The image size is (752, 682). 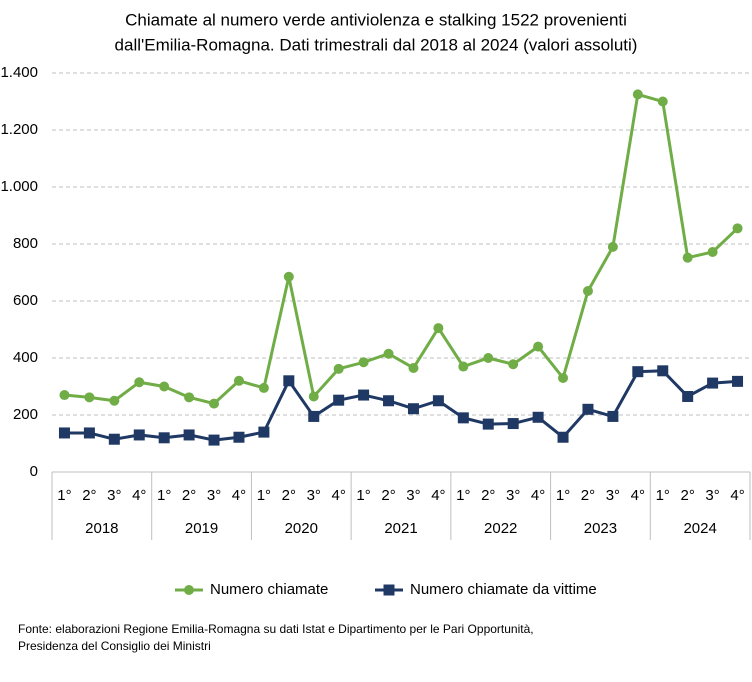 What do you see at coordinates (600, 528) in the screenshot?
I see `group-label: 2023` at bounding box center [600, 528].